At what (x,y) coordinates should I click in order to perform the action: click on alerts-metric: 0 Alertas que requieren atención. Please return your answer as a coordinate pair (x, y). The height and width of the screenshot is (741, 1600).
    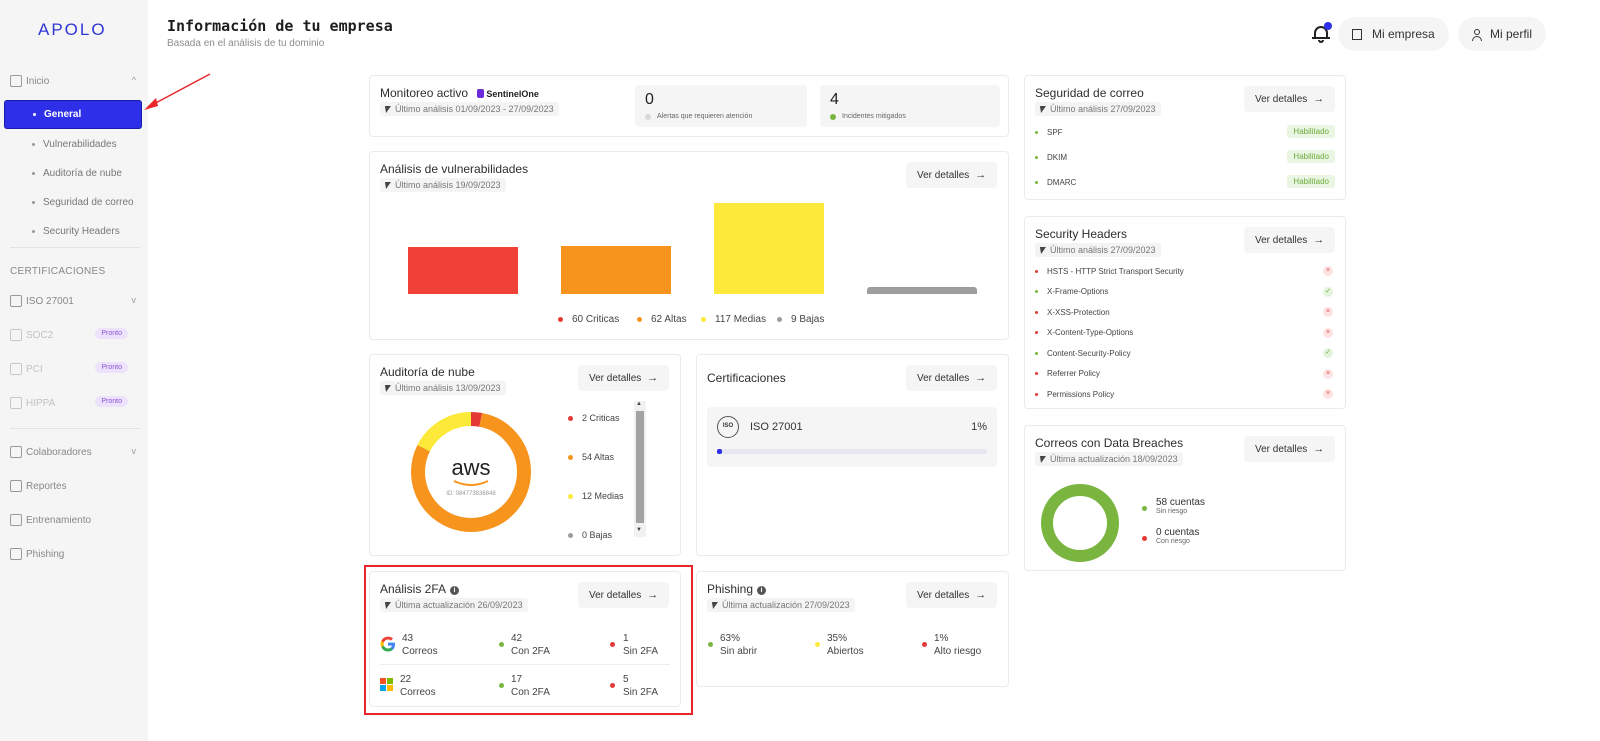
    Looking at the image, I should click on (721, 106).